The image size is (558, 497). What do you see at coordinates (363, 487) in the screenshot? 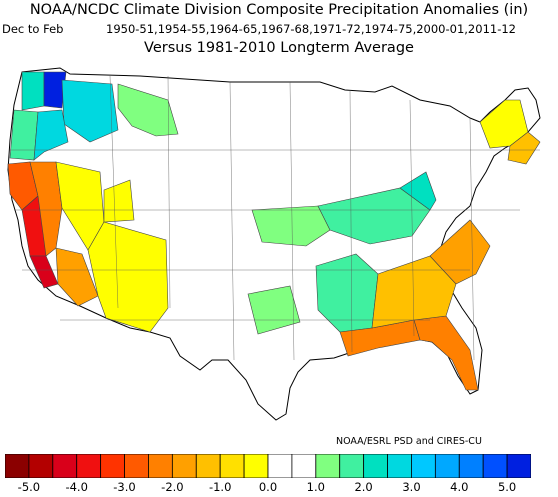
I see `legend-tick-label: 2.0` at bounding box center [363, 487].